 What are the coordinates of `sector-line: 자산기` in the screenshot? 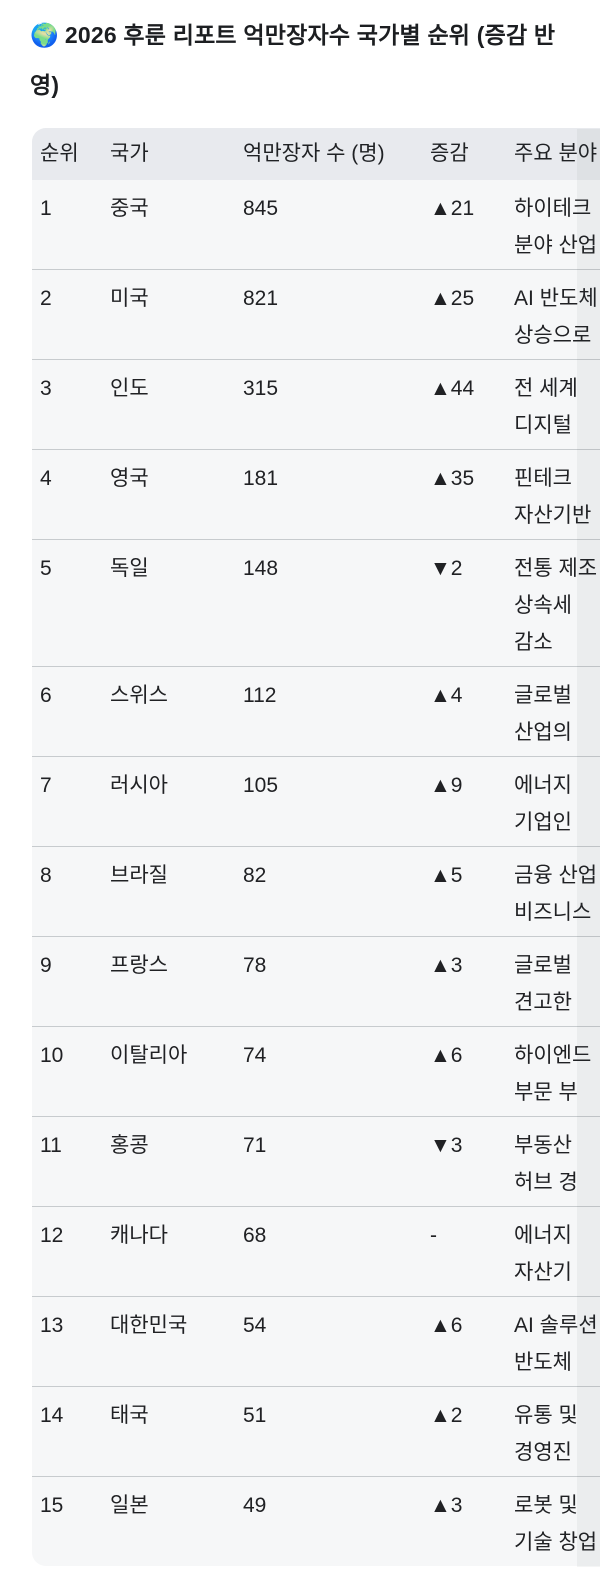 It's located at (543, 1272).